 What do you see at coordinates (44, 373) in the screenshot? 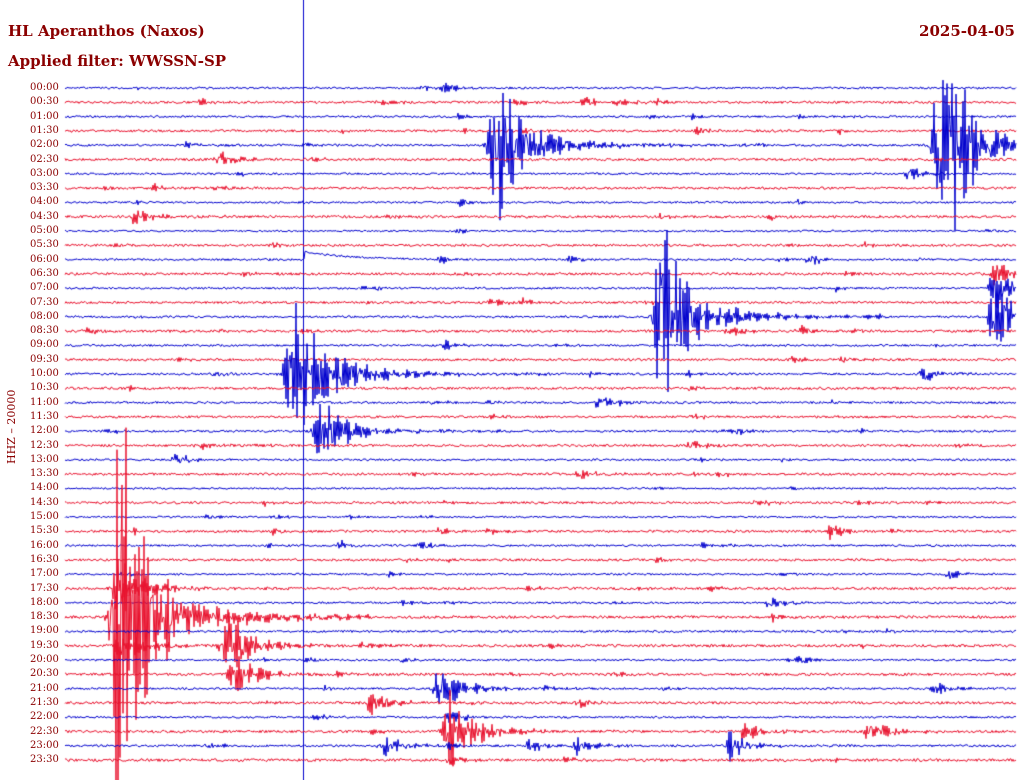
I see `time-label: 10:00` at bounding box center [44, 373].